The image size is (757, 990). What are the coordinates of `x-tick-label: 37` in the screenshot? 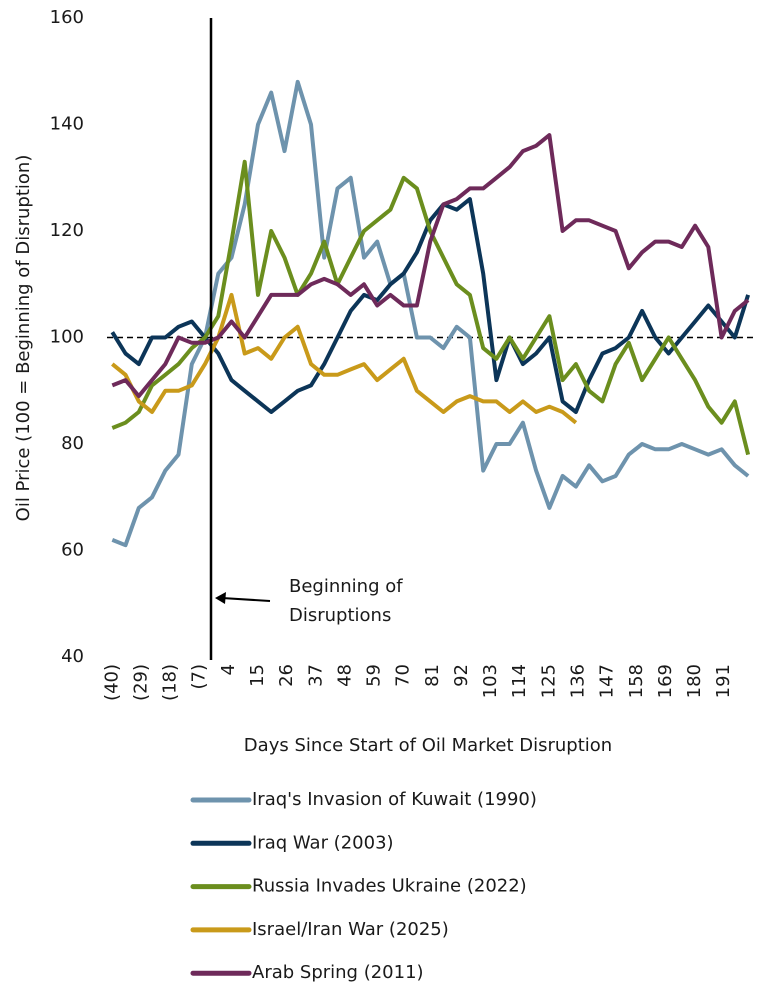 It's located at (315, 675).